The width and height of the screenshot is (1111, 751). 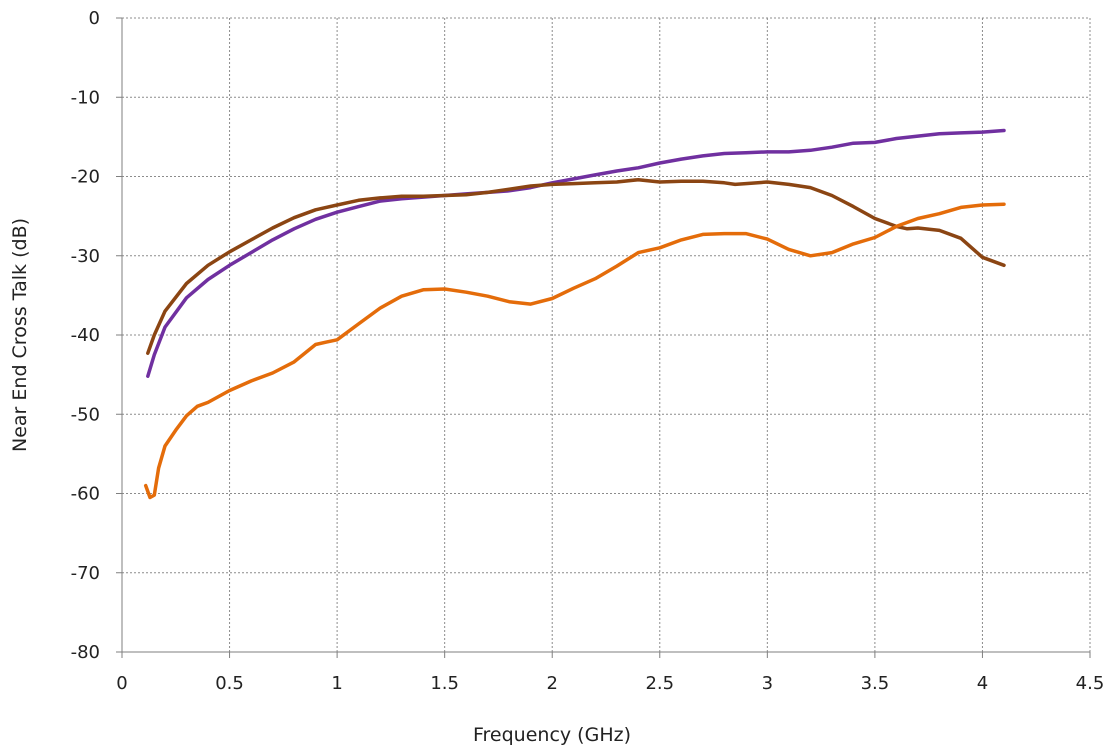 What do you see at coordinates (85, 177) in the screenshot?
I see `y-tick-label: -20` at bounding box center [85, 177].